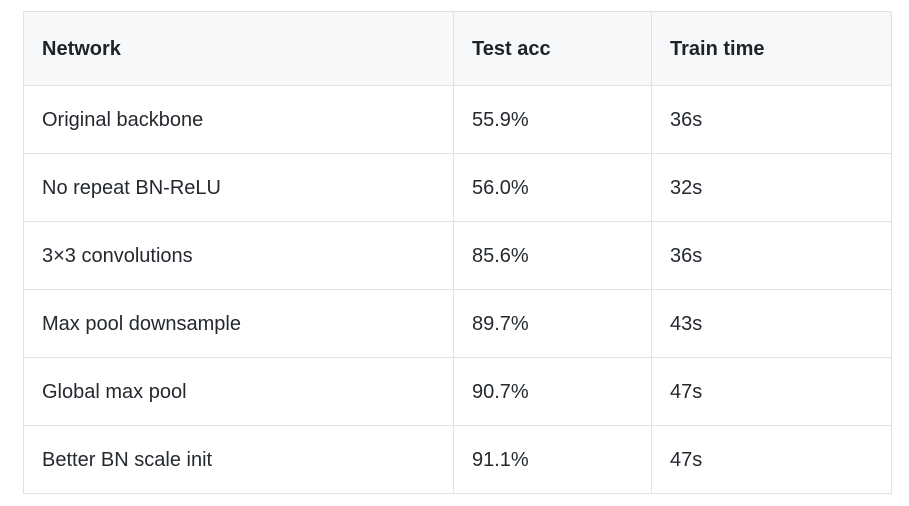  I want to click on table-row: Global max pool 90.7% 47s, so click(457, 391).